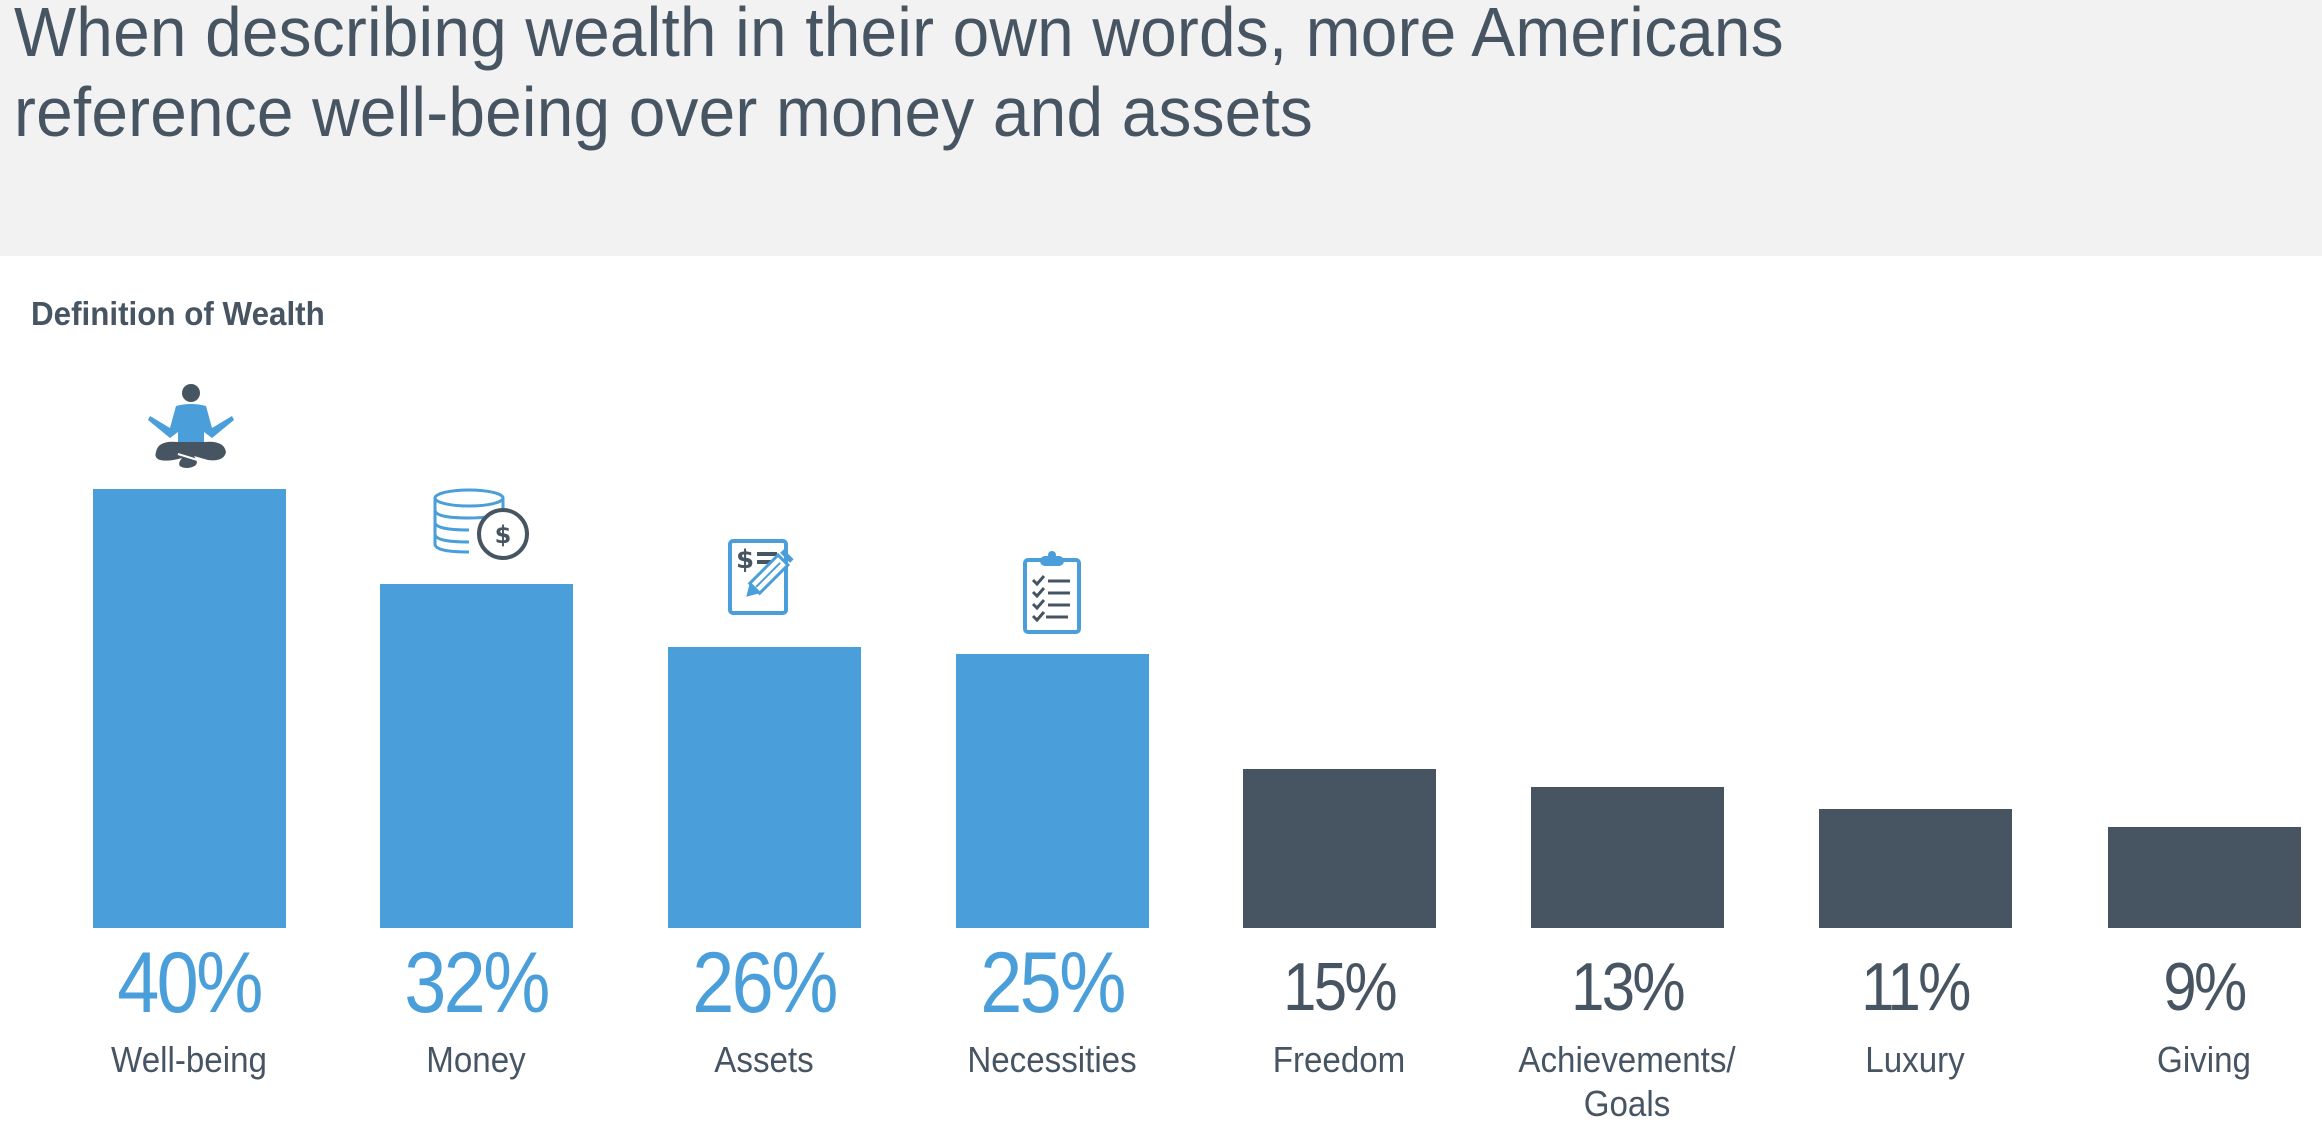  Describe the element at coordinates (765, 983) in the screenshot. I see `value-label-assets: 26%` at that location.